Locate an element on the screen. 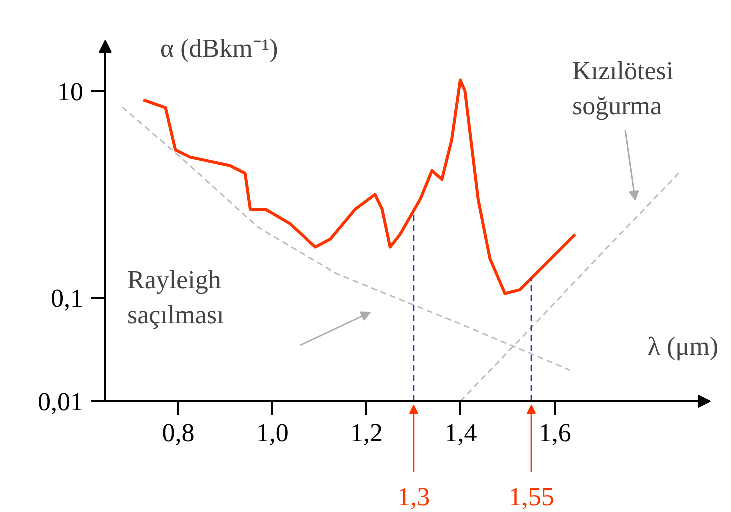  x-tick-label: 1,2 is located at coordinates (367, 433).